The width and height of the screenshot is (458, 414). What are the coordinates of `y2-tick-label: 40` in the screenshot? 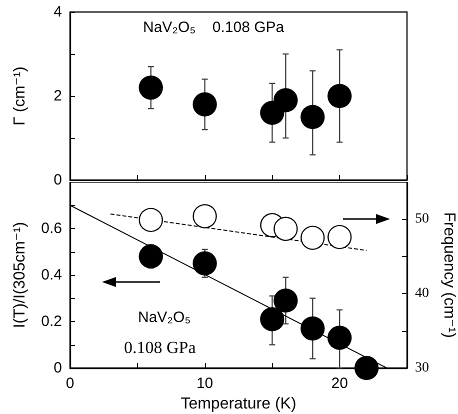 It's located at (422, 294).